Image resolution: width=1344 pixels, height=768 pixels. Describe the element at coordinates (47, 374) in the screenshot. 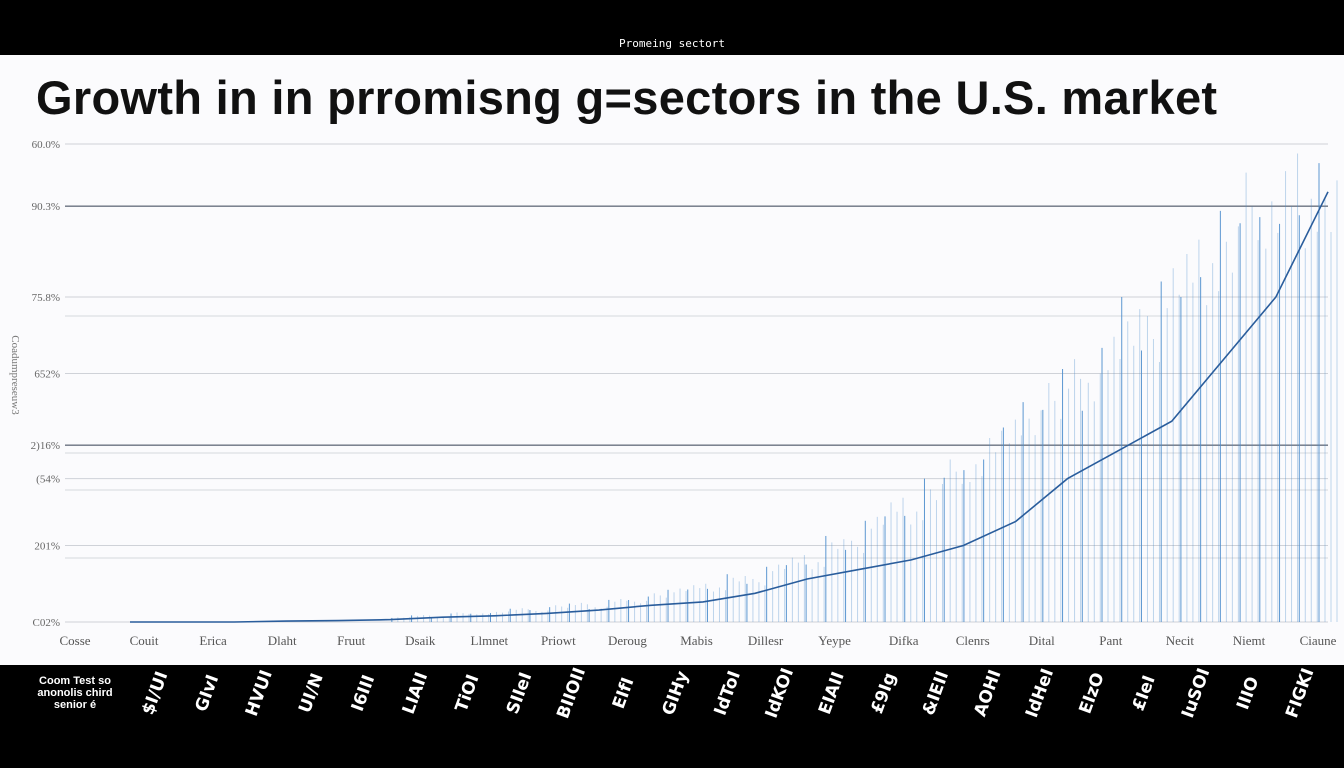

I see `y-tick-label: 652%` at that location.